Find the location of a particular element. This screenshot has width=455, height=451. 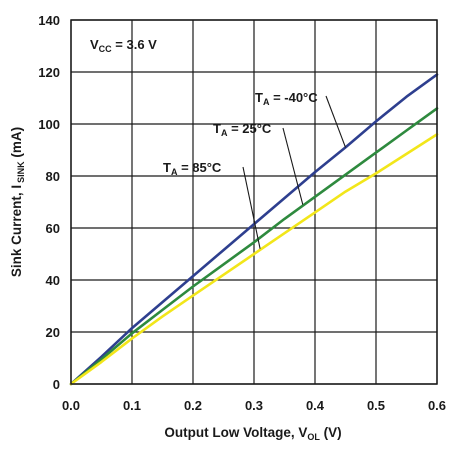

x-tick-labels: 0.0 0.1 0.2 0.3 0.4 0.5 0.6 is located at coordinates (254, 405).